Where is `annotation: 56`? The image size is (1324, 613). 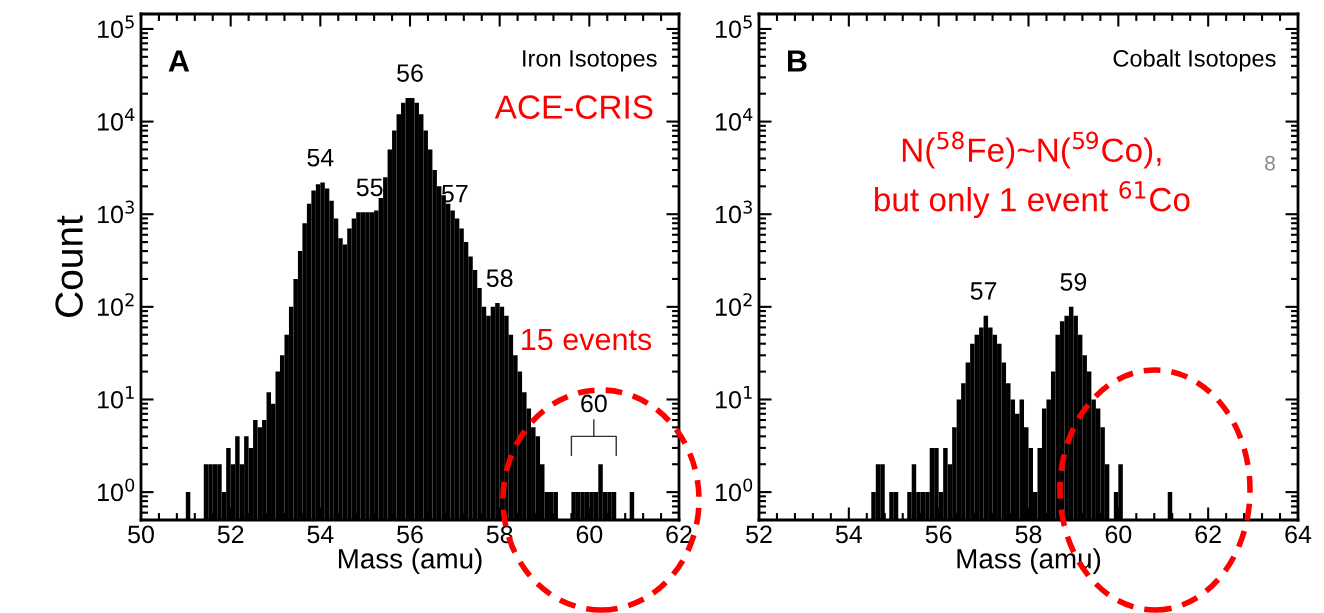
annotation: 56 is located at coordinates (410, 73).